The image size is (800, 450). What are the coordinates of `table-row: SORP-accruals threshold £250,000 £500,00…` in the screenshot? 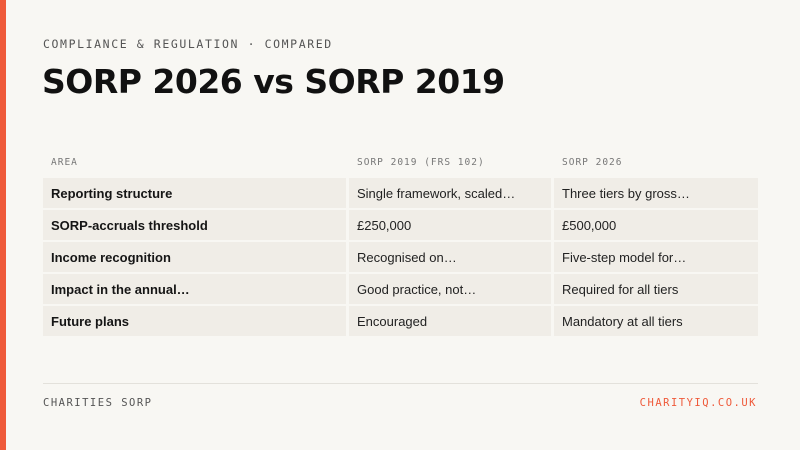 It's located at (400, 225).